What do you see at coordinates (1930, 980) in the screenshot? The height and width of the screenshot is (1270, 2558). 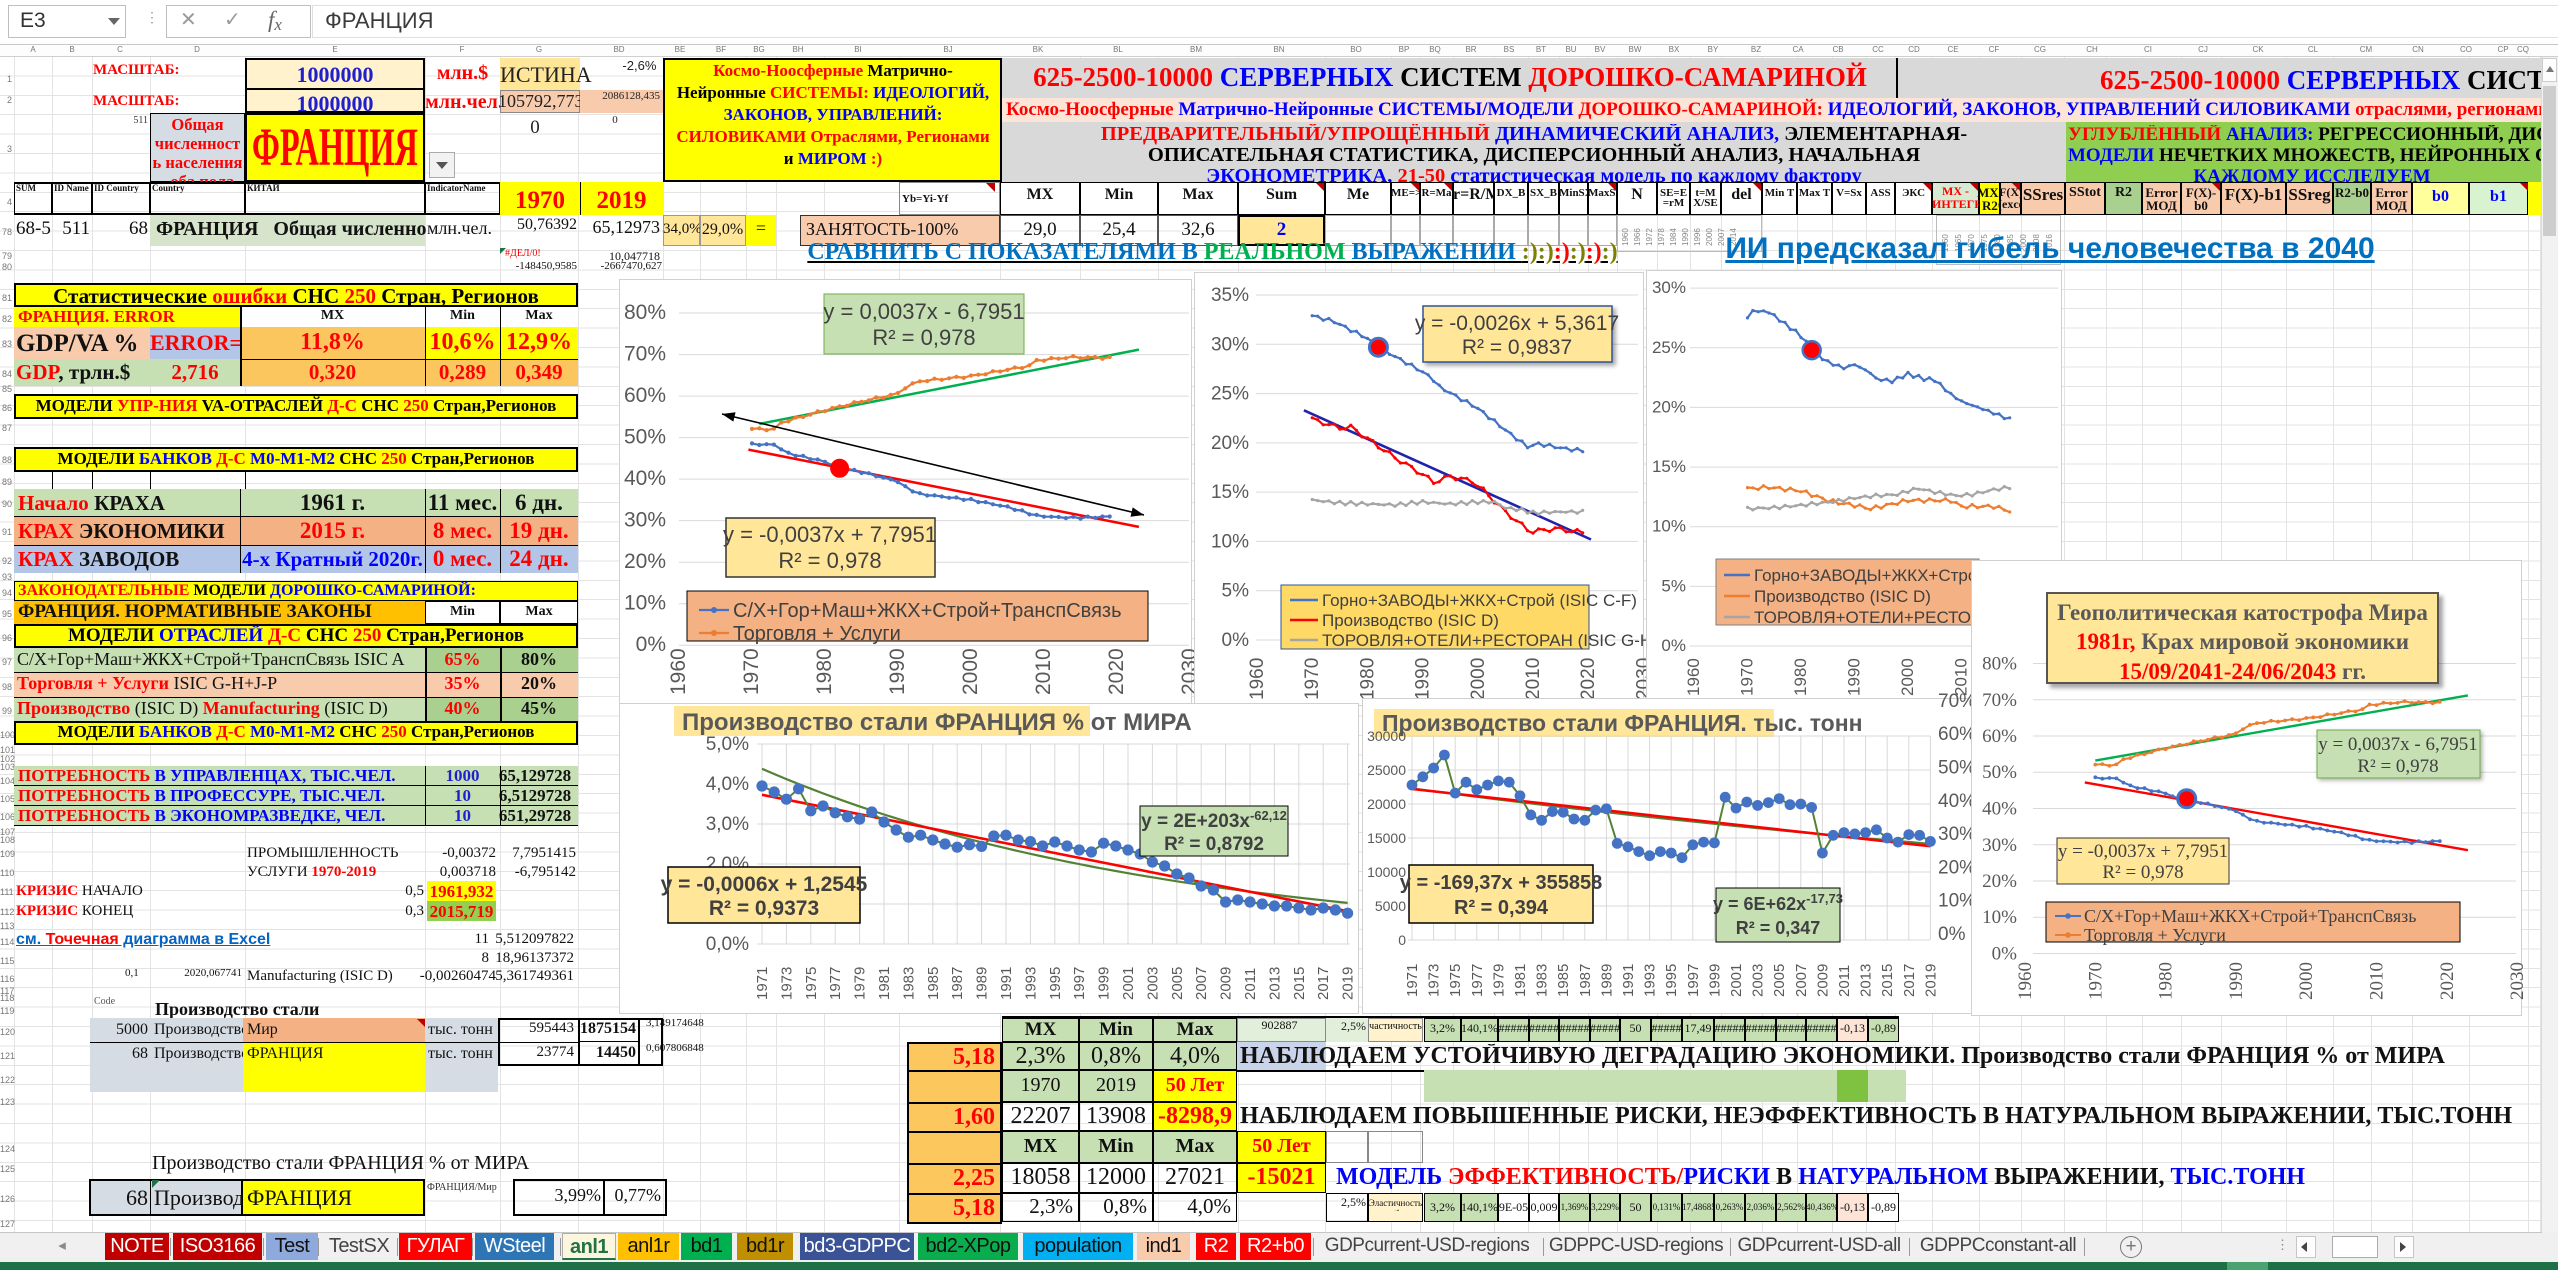 I see `svg-text: 2019` at bounding box center [1930, 980].